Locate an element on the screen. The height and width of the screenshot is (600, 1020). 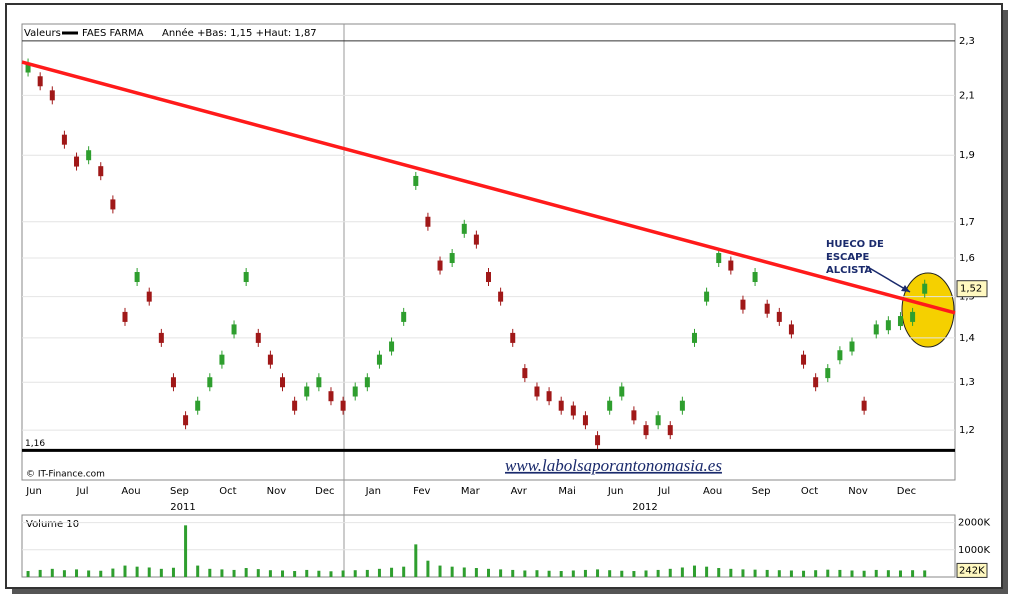
y-tick-label: 1,2 is located at coordinates (967, 430).